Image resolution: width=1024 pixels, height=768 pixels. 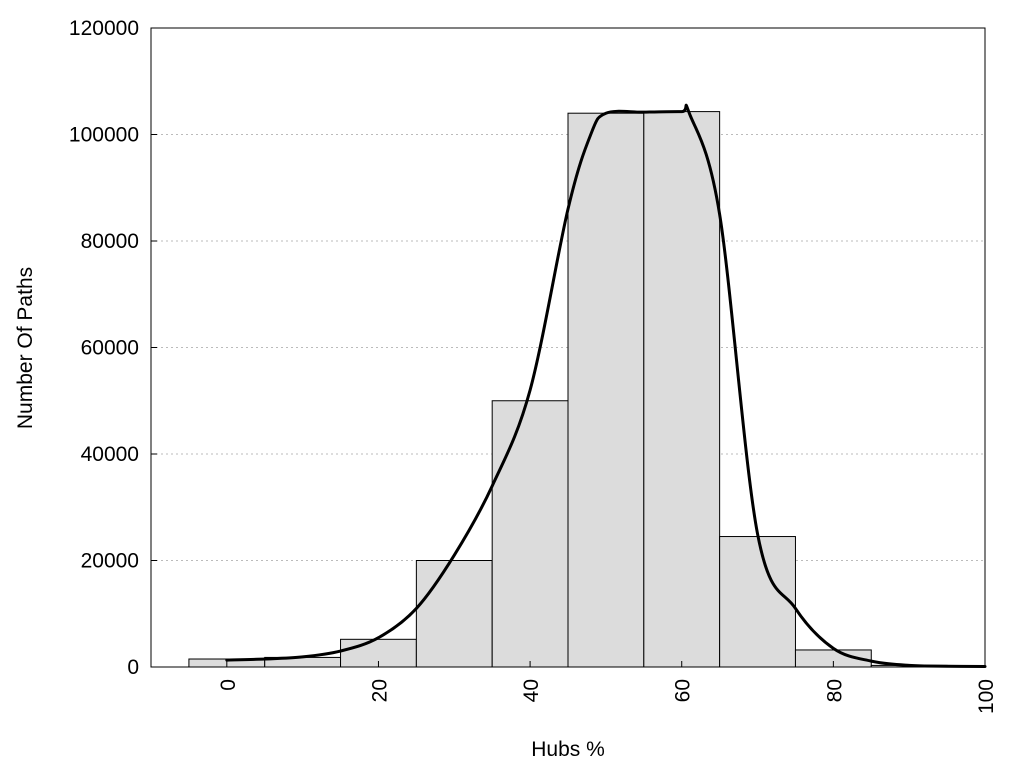 What do you see at coordinates (110, 348) in the screenshot?
I see `y-tick-label: 60000` at bounding box center [110, 348].